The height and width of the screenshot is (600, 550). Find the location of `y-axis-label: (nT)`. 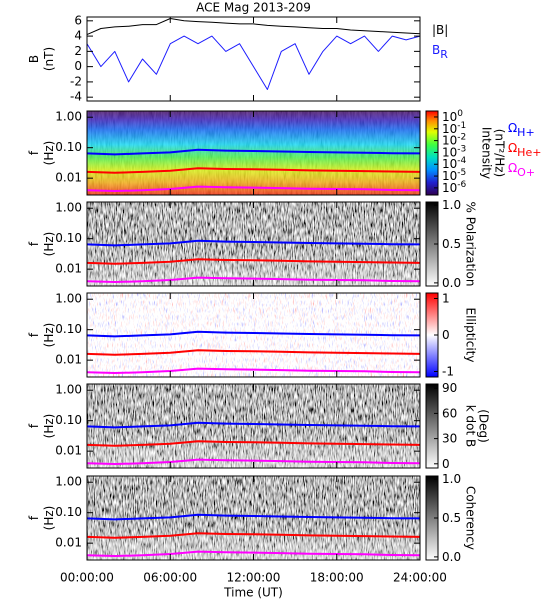

y-axis-label: (nT) is located at coordinates (49, 59).